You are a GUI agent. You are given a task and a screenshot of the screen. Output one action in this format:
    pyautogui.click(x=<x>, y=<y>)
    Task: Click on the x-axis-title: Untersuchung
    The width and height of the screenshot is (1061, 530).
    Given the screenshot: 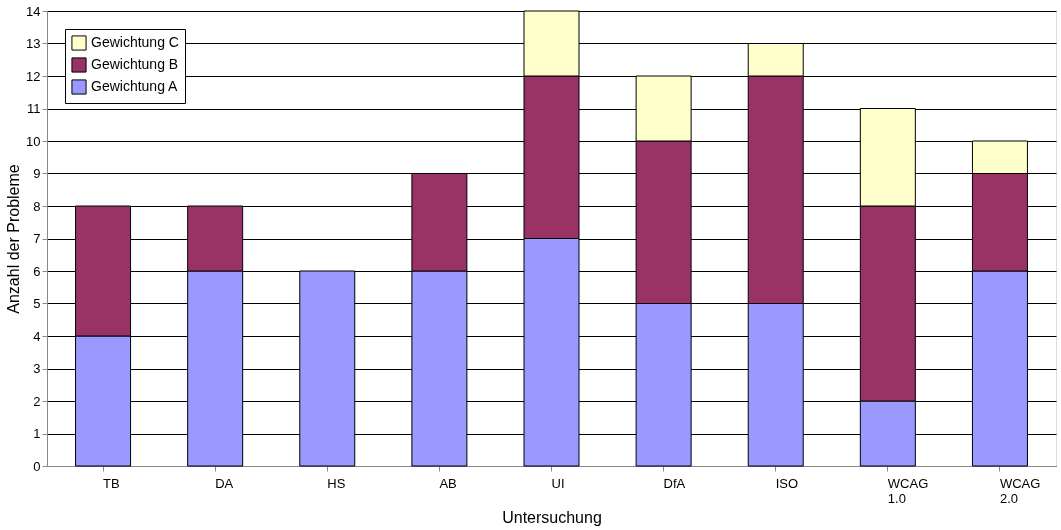 What is the action you would take?
    pyautogui.click(x=552, y=517)
    